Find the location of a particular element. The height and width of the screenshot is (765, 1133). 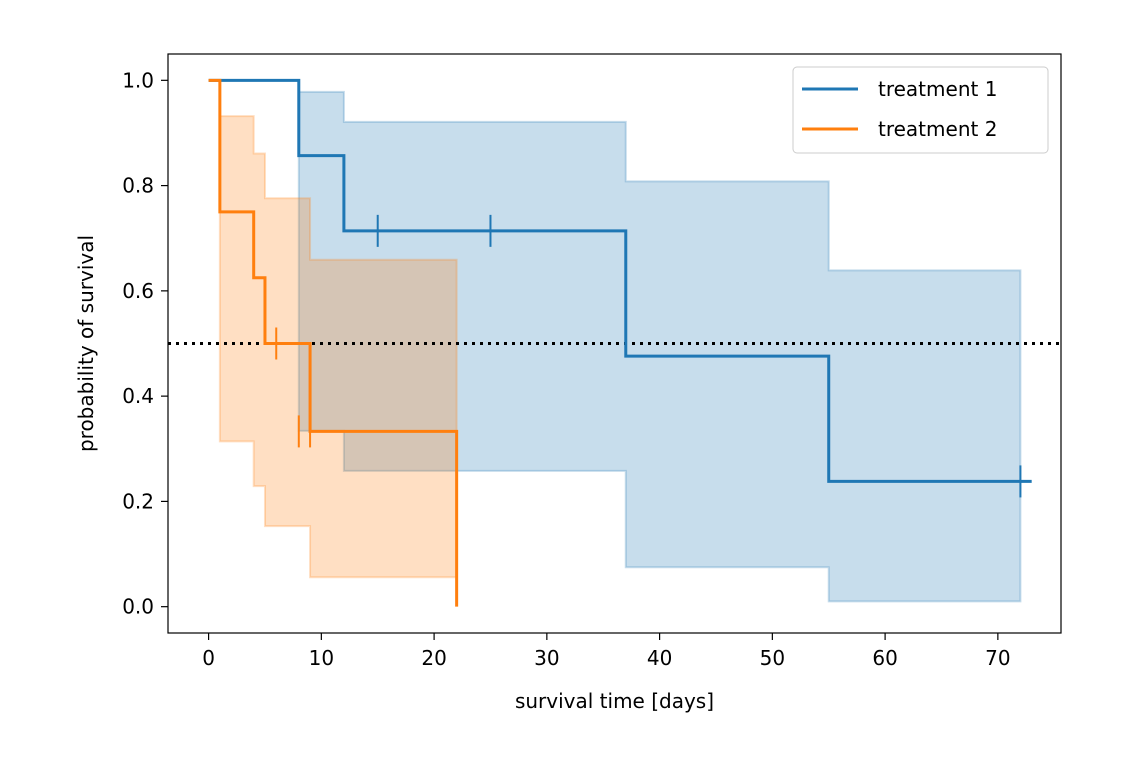

legend-label-treatment-2: treatment 2 is located at coordinates (937, 129).